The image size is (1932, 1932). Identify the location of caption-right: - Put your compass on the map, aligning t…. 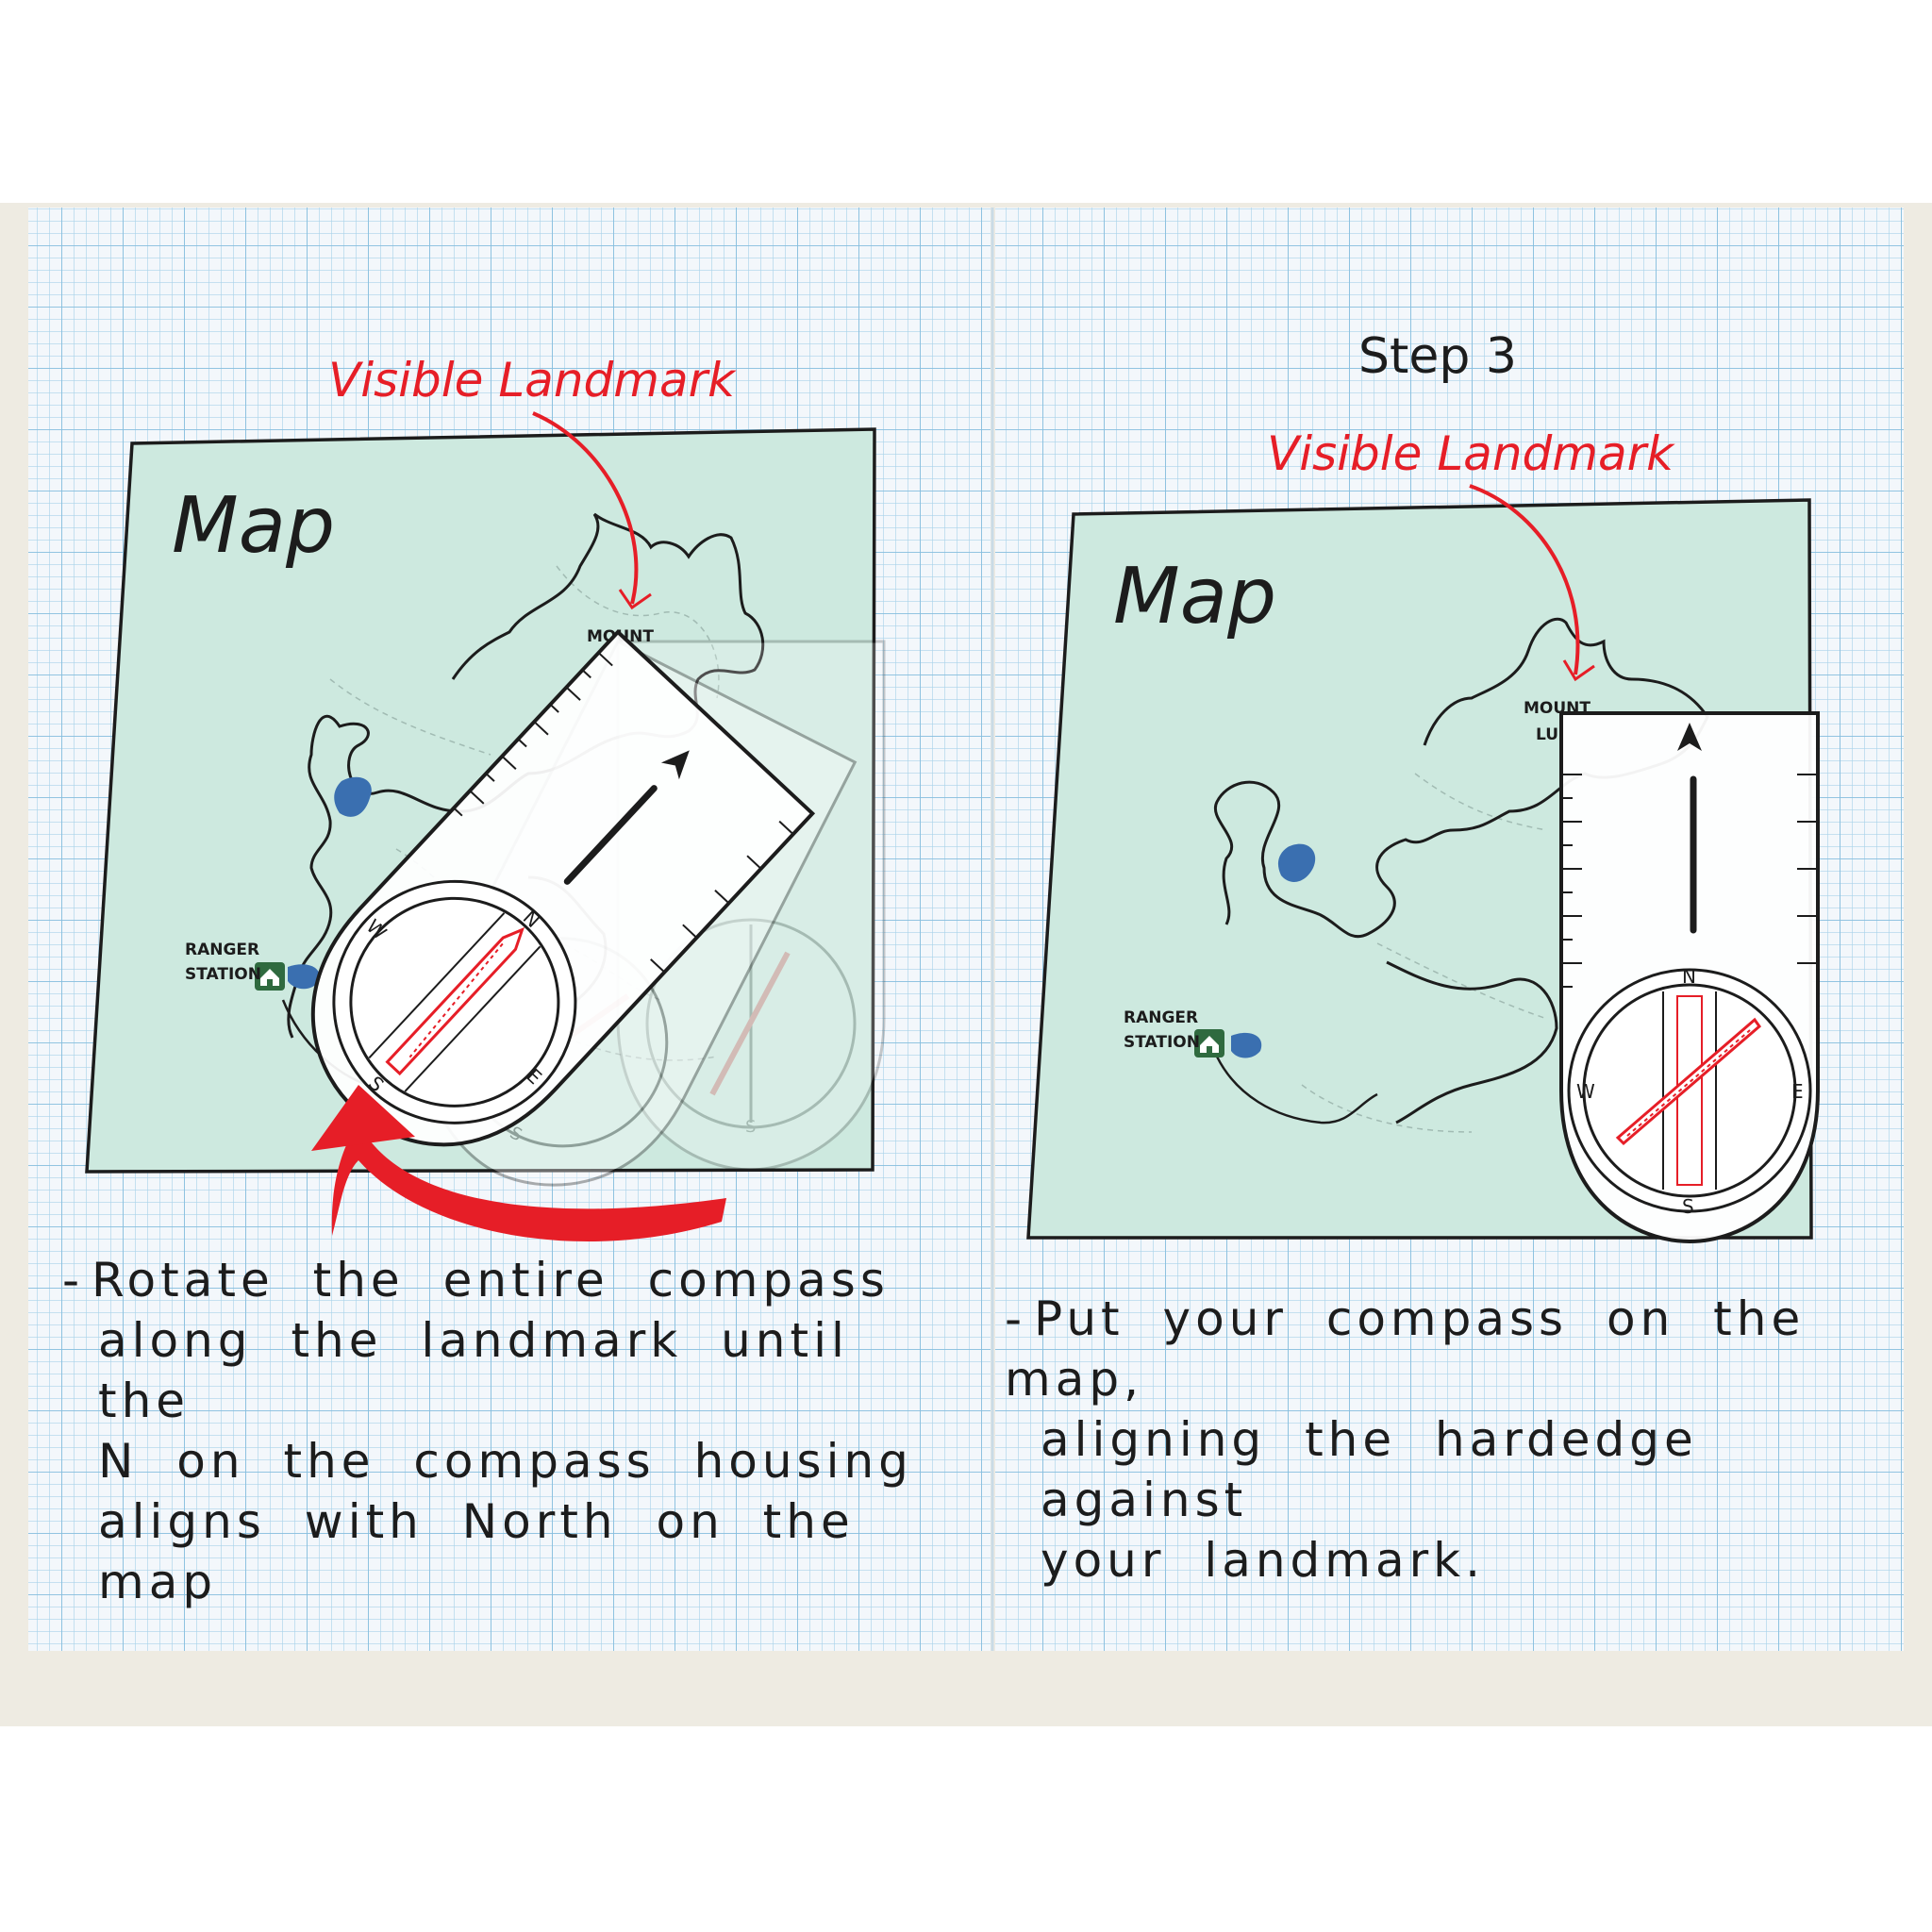
(1448, 1440).